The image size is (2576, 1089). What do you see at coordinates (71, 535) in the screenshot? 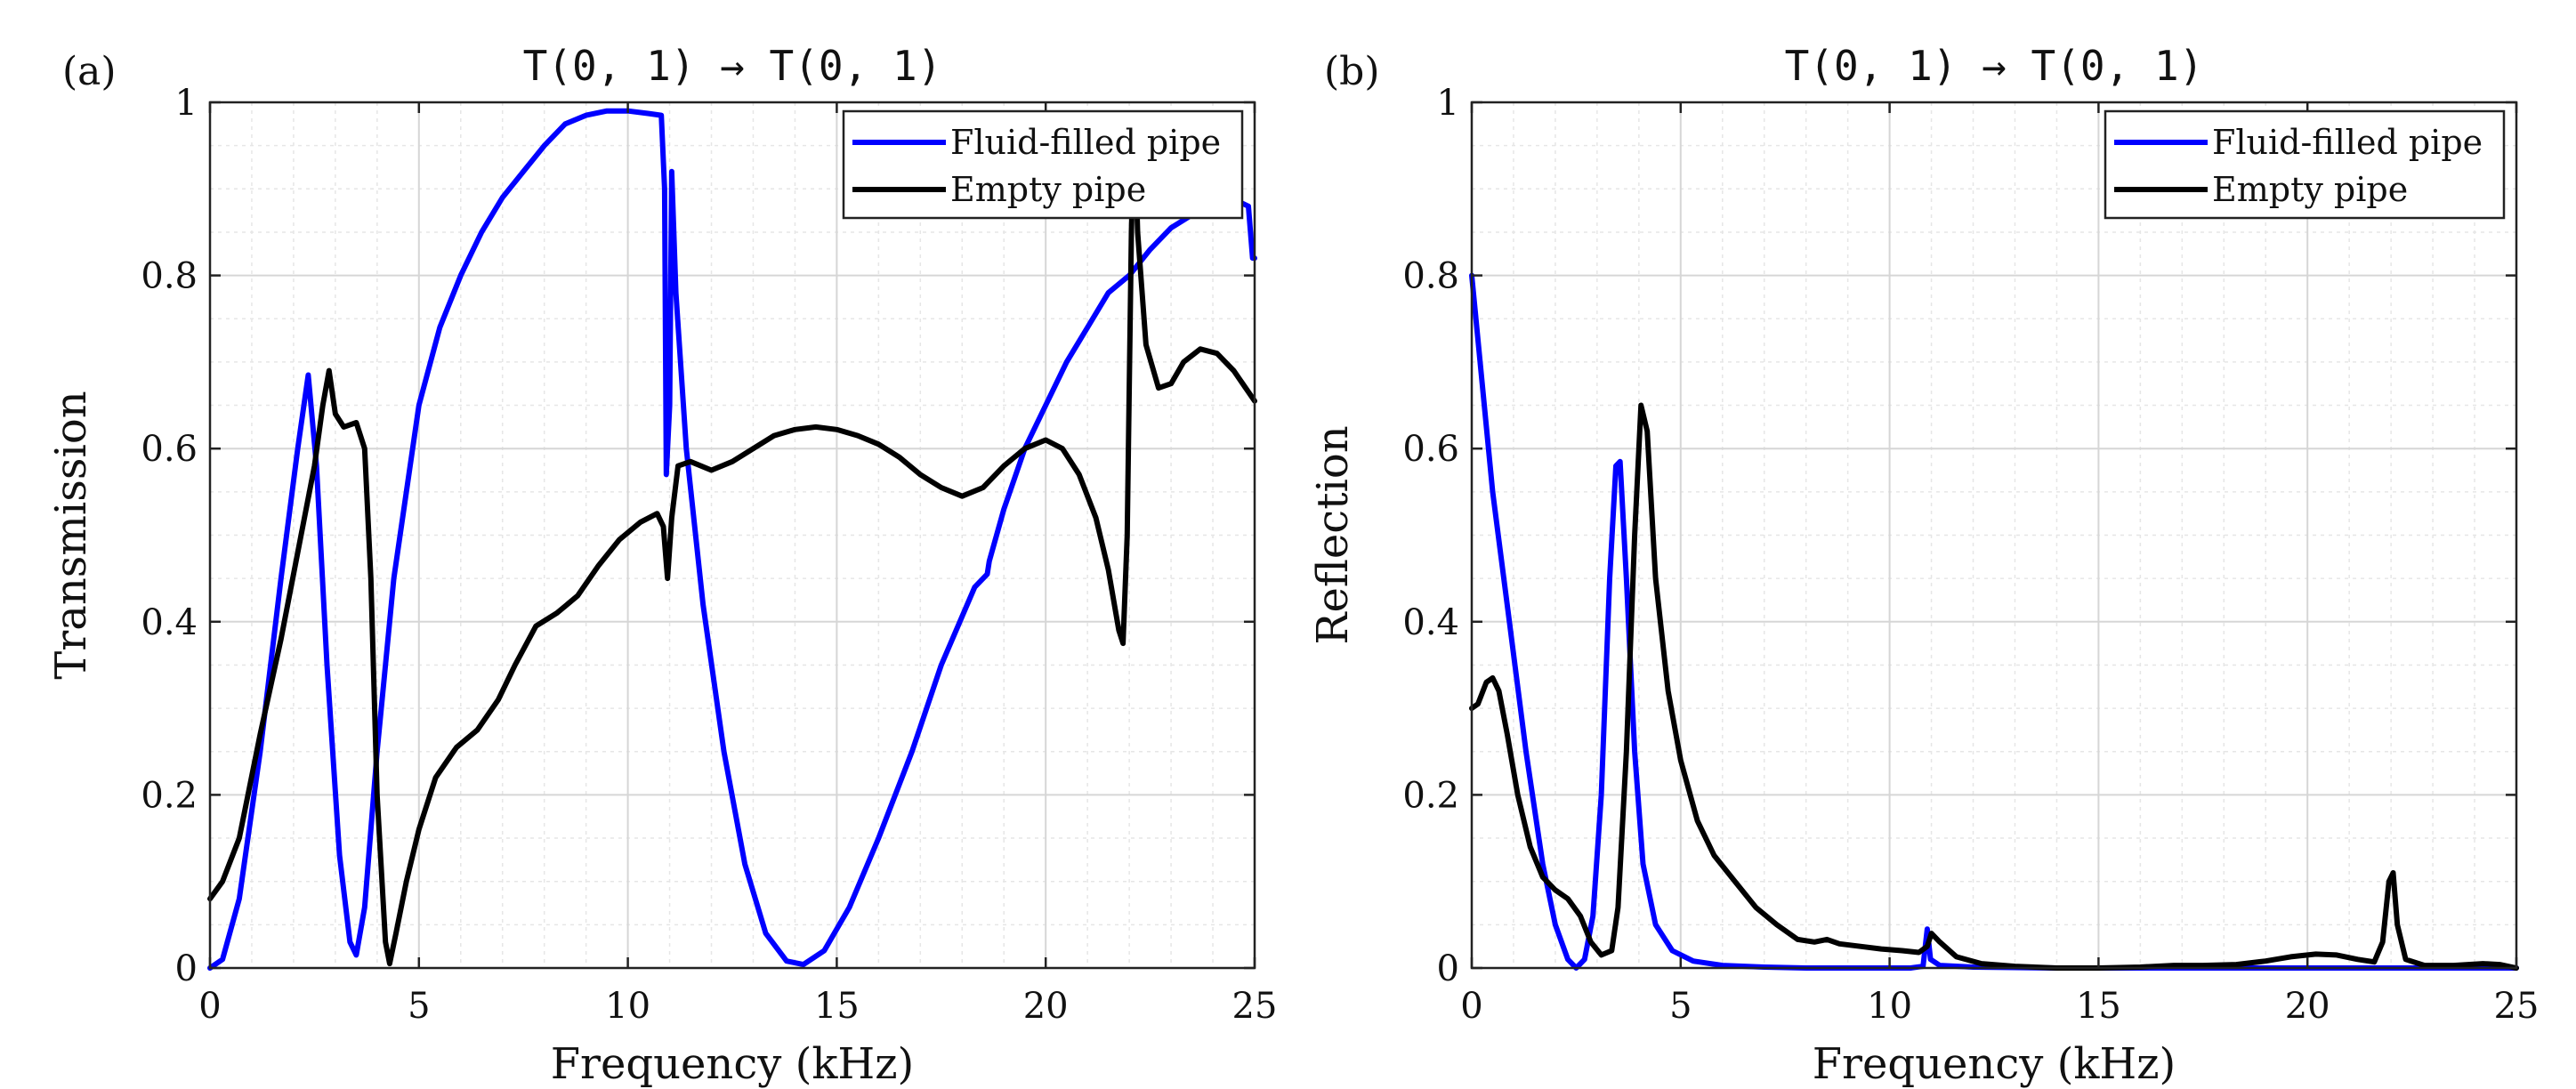
I see `y-axis-label: Transmission` at bounding box center [71, 535].